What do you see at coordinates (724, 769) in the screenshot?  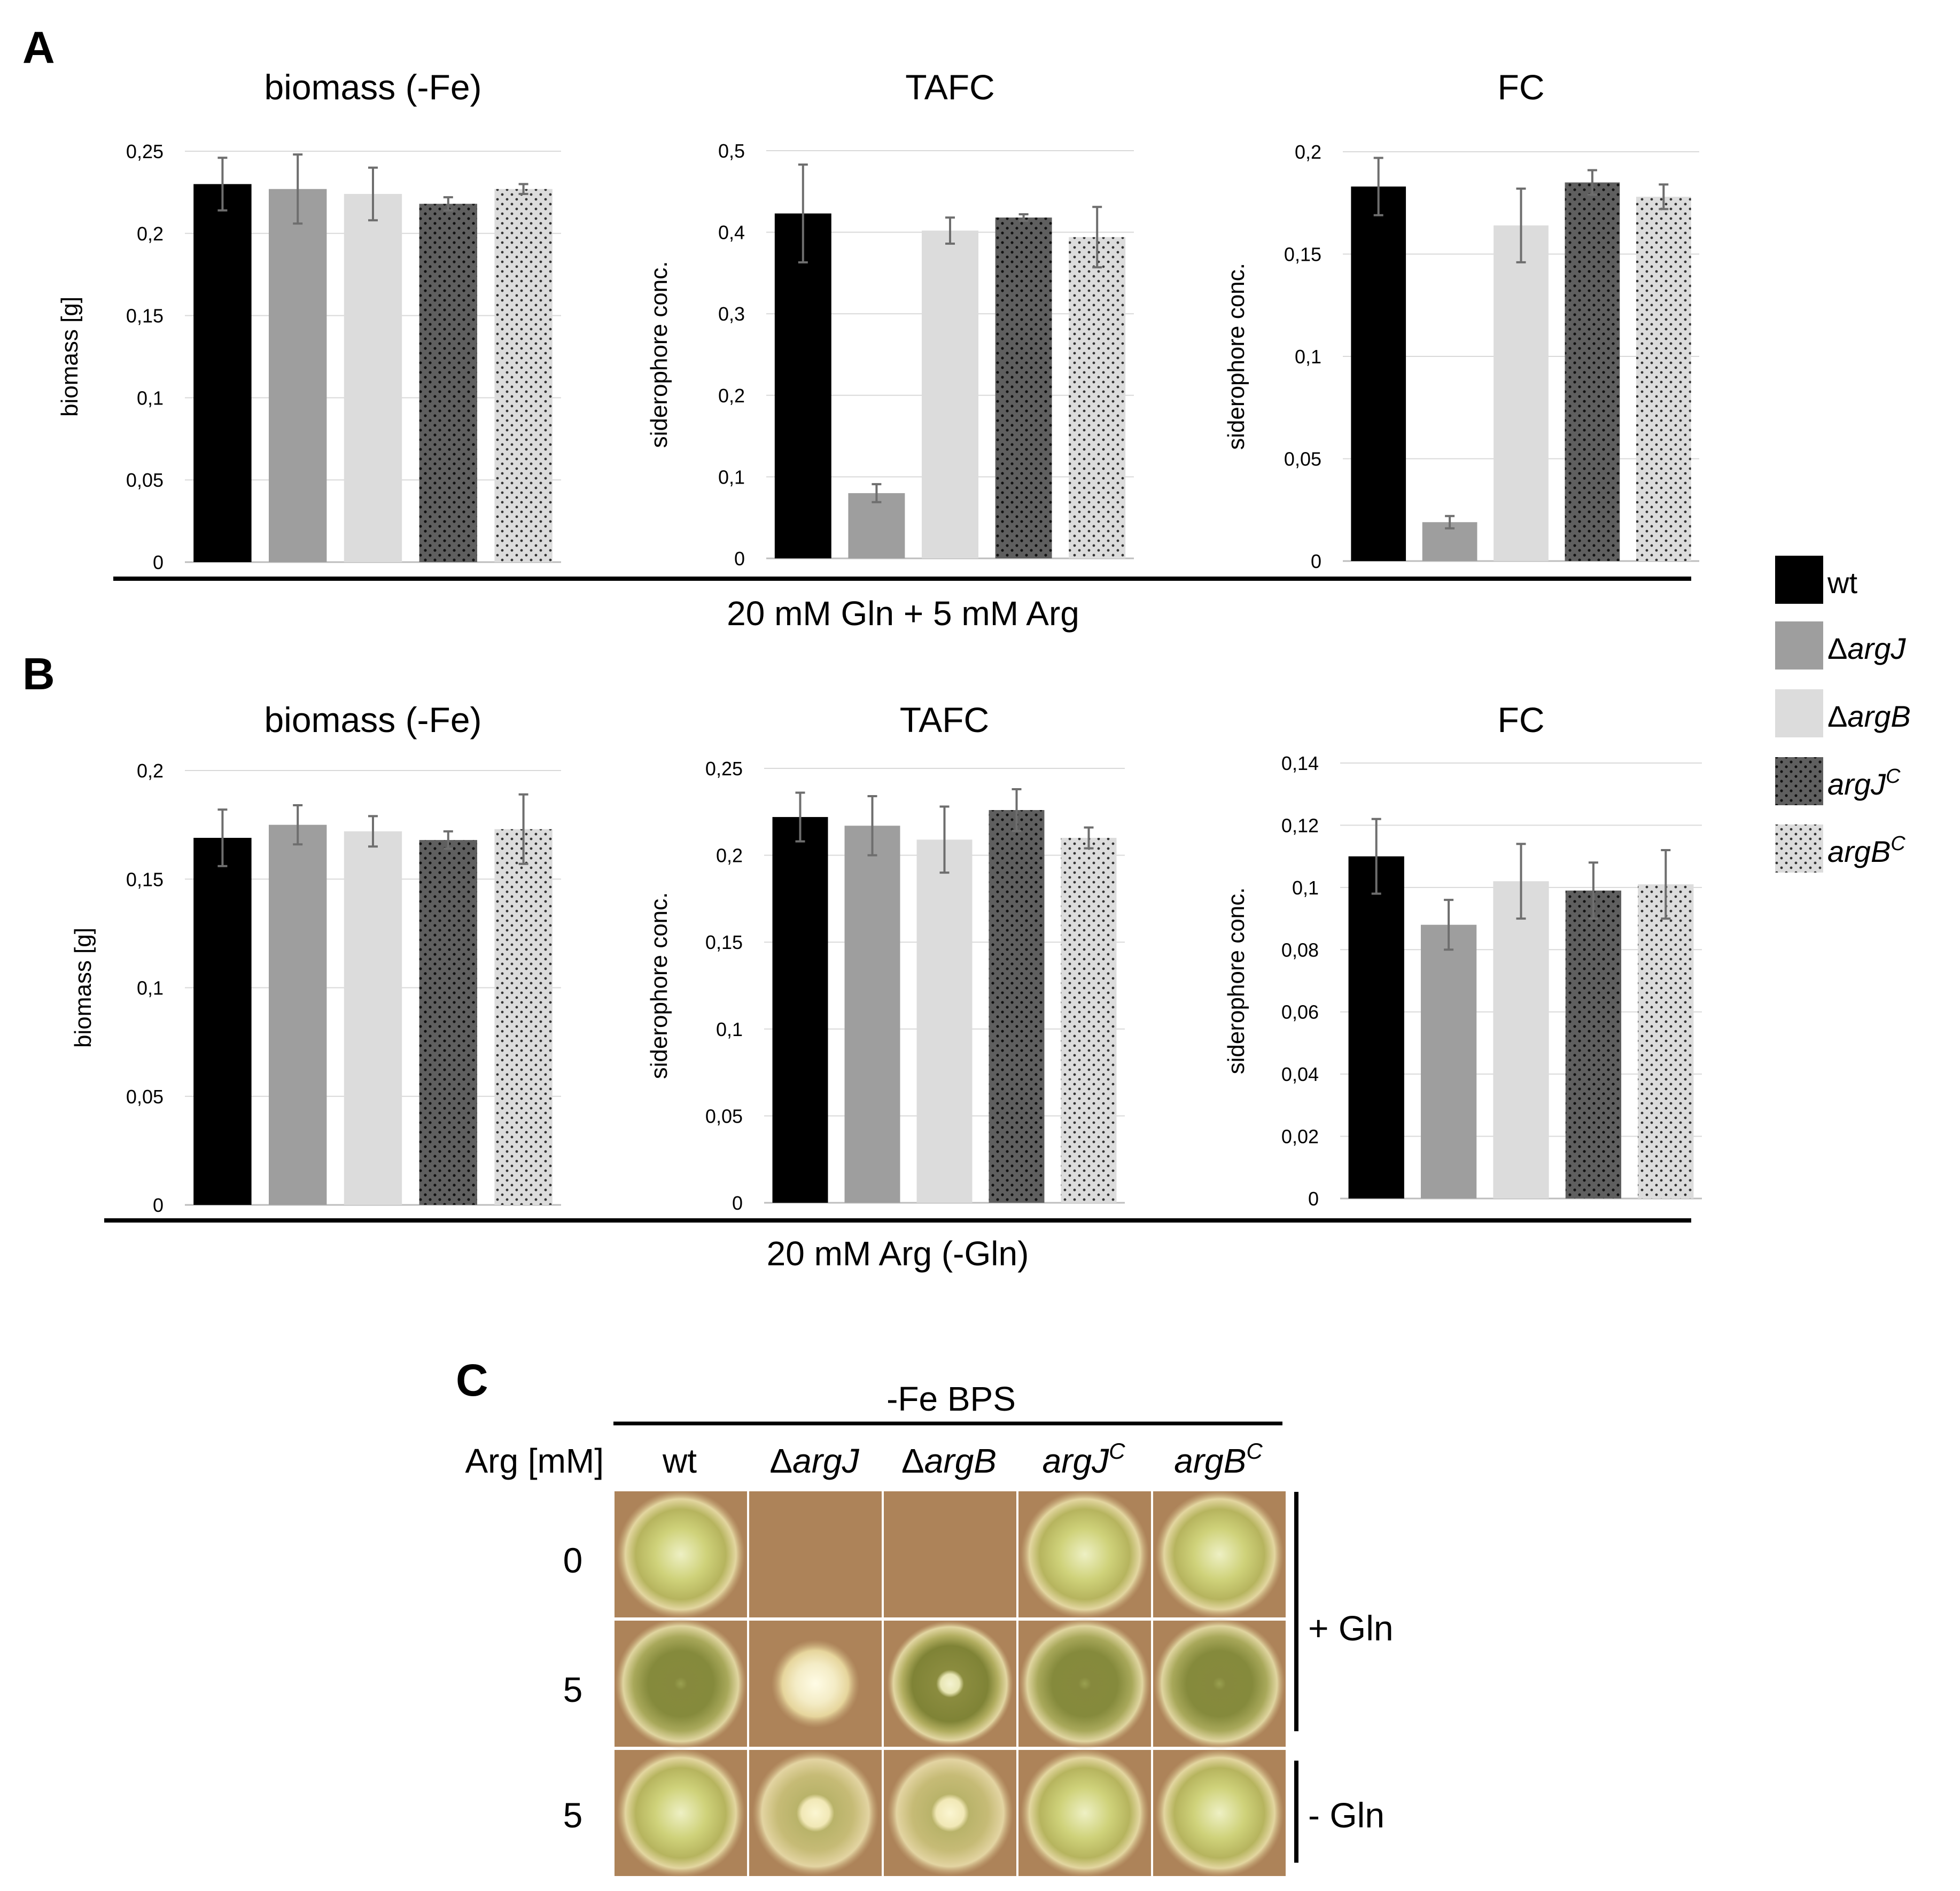 I see `b-tafc-tick-label: 0,25` at bounding box center [724, 769].